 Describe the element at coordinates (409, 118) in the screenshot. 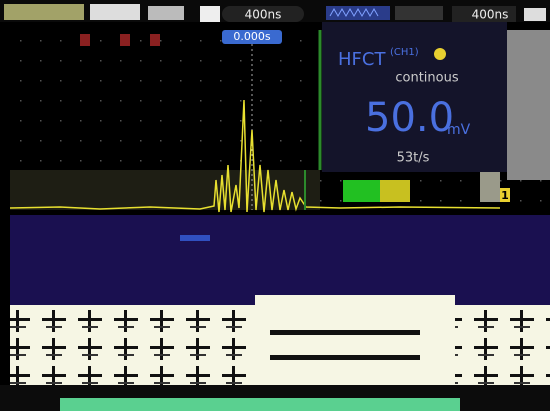

I see `amplitude: 50.0` at that location.